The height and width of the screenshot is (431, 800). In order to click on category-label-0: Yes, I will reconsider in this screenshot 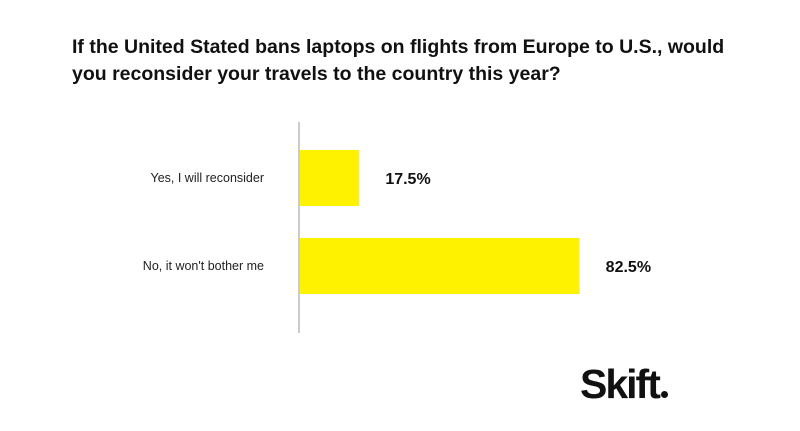, I will do `click(207, 178)`.